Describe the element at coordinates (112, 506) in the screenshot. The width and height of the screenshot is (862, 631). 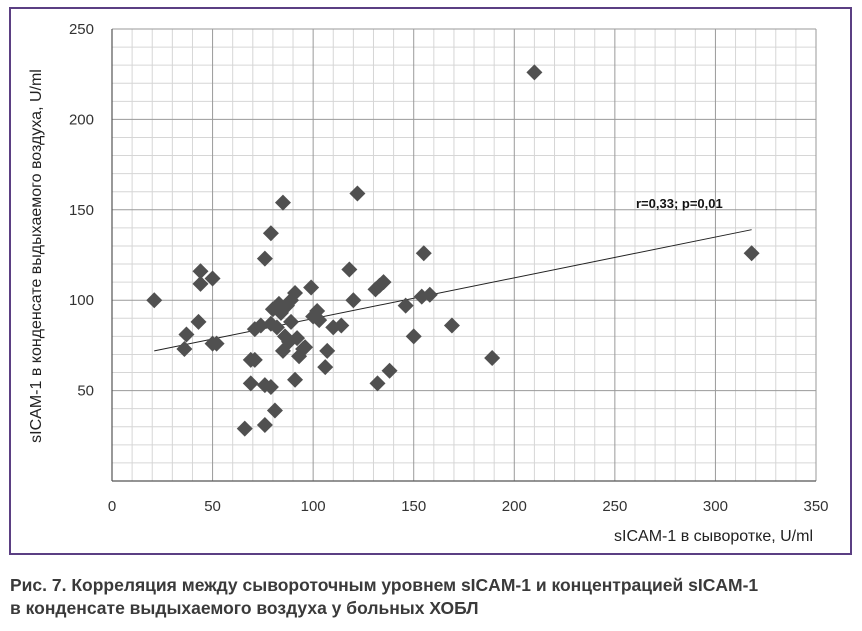
I see `x-tick-label: 0` at that location.